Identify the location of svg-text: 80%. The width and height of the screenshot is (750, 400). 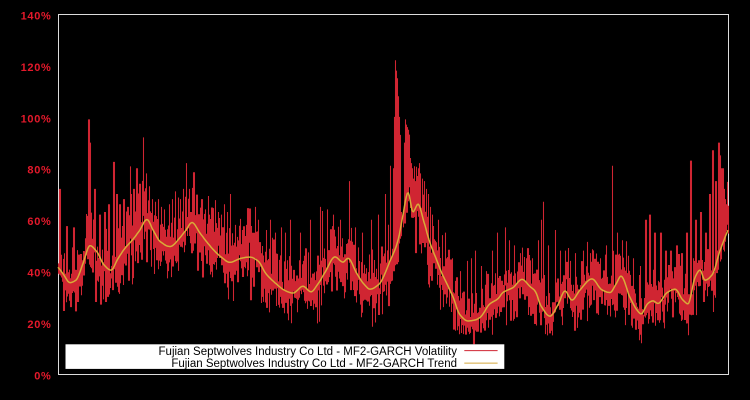
(39, 171).